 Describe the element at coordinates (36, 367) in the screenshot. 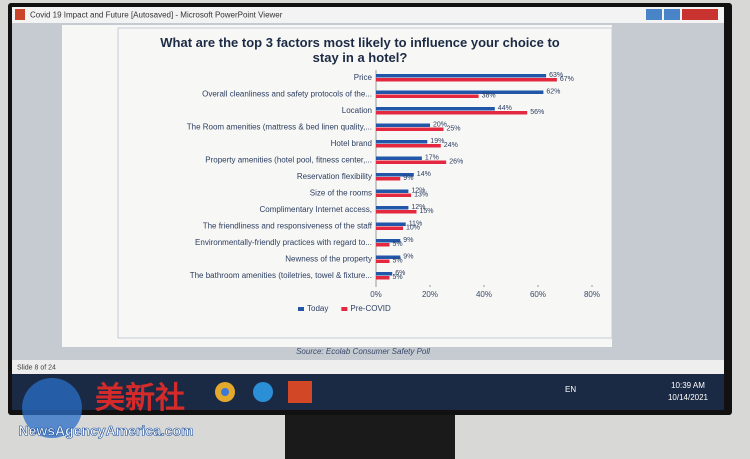

I see `slide-status: Slide 8 of 24` at that location.